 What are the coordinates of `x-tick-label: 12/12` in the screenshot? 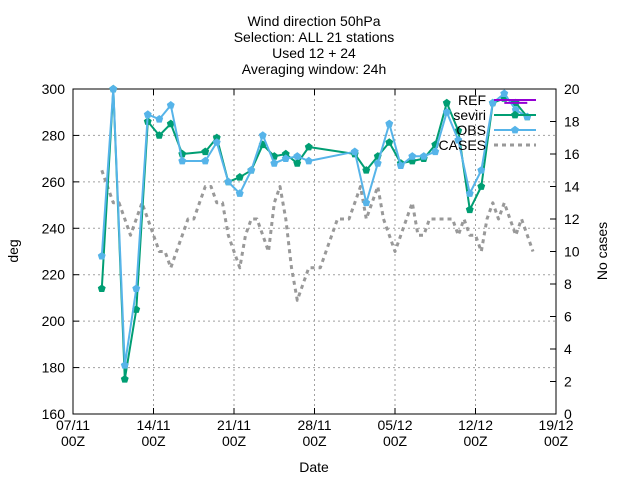 It's located at (475, 425).